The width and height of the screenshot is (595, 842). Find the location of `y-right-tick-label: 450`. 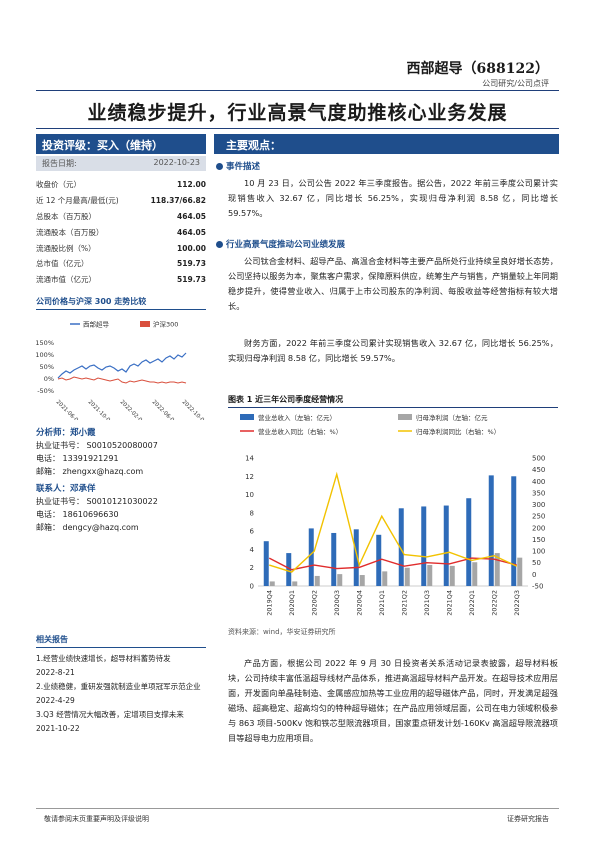

y-right-tick-label: 450 is located at coordinates (538, 470).